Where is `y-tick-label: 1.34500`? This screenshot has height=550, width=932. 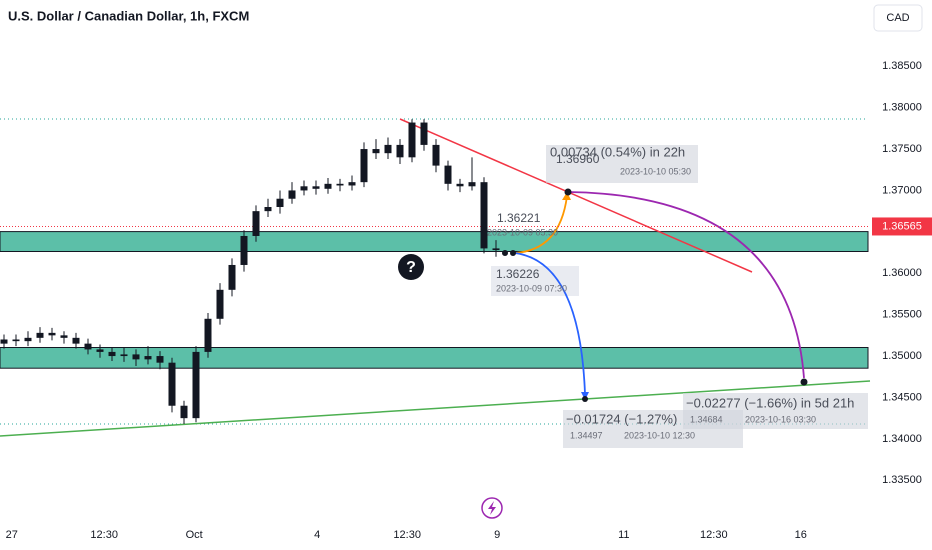 y-tick-label: 1.34500 is located at coordinates (902, 397).